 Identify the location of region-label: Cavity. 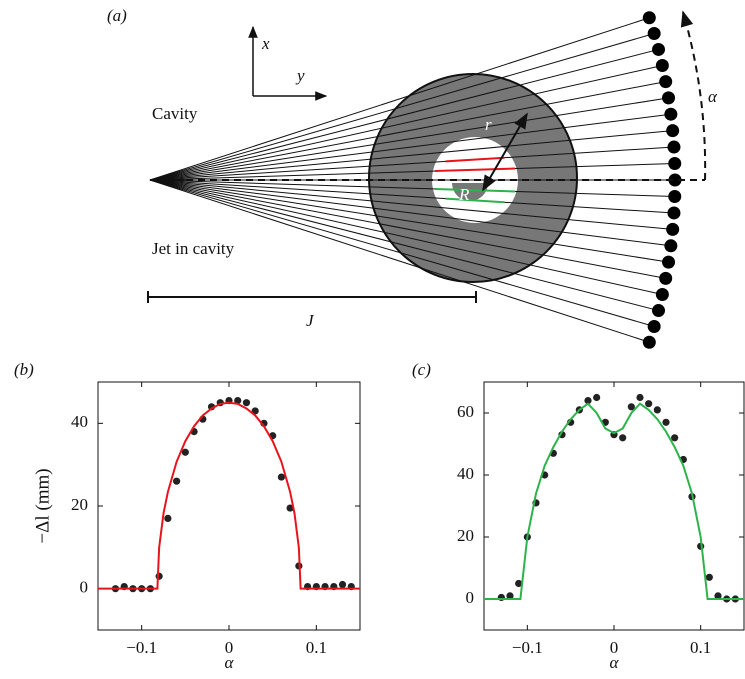
(175, 113).